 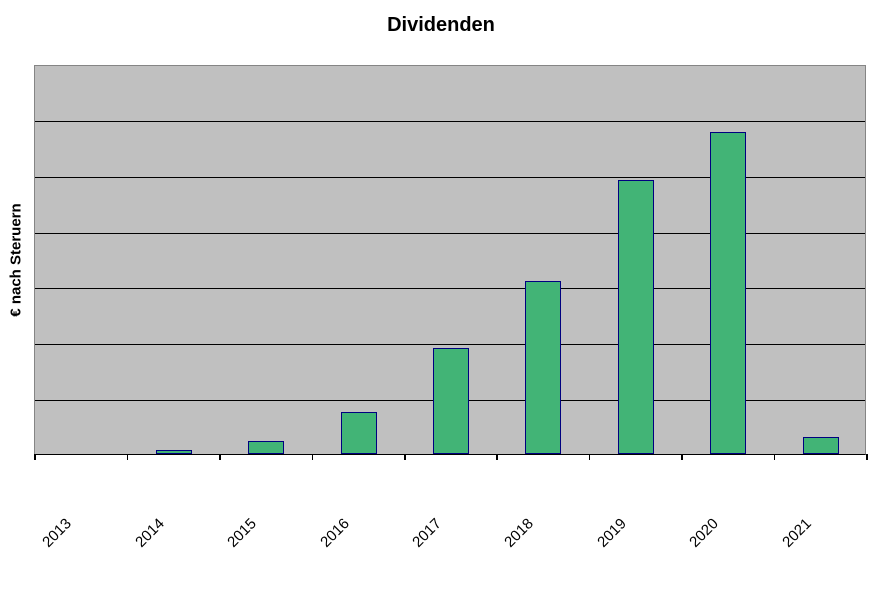 What do you see at coordinates (451, 401) in the screenshot?
I see `bar-2017` at bounding box center [451, 401].